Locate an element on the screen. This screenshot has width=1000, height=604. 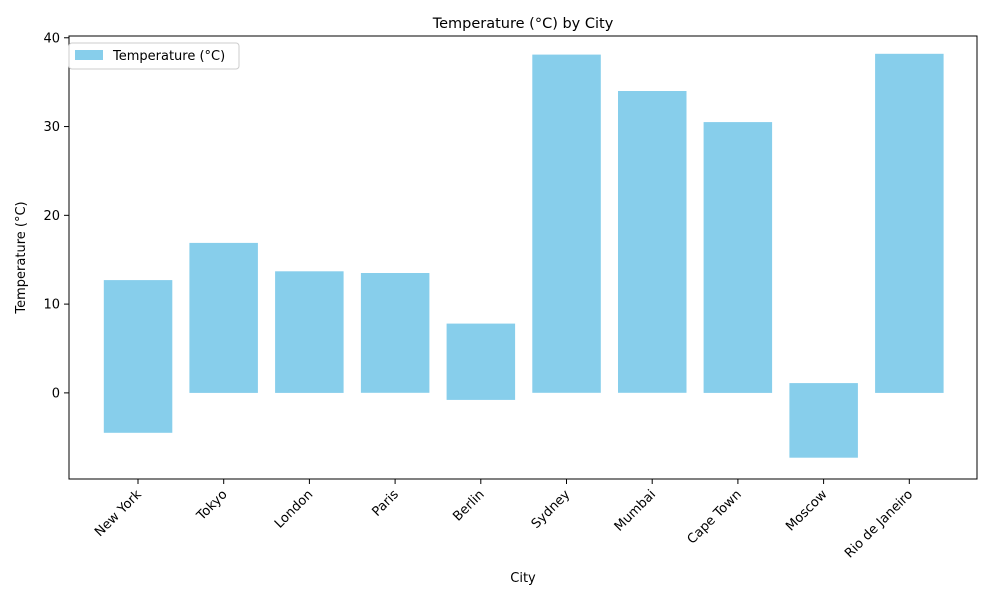
x-tick-label: Sydney is located at coordinates (551, 509).